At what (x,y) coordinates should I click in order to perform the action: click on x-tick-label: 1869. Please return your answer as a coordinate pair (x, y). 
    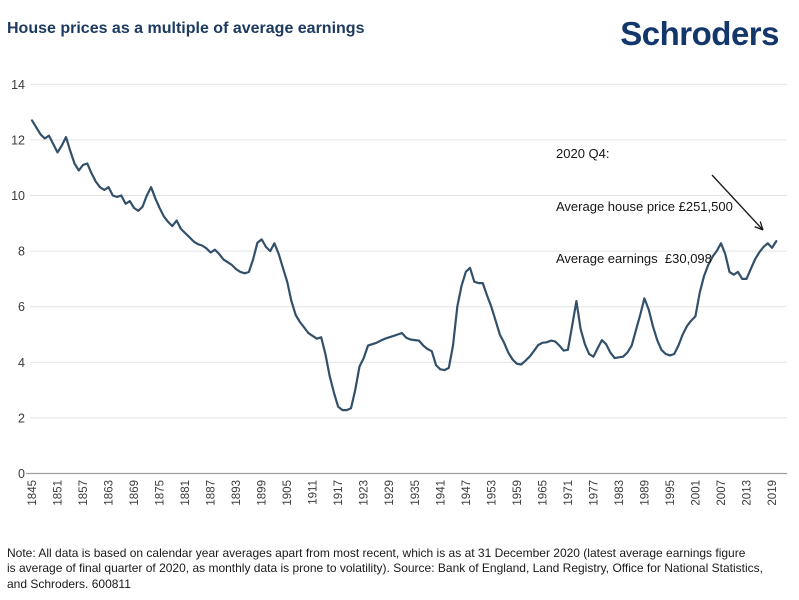
    Looking at the image, I should click on (135, 493).